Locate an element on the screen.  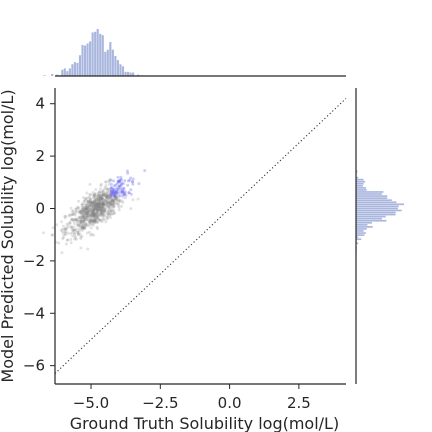
x-marginal-histogram is located at coordinates (94, 52).